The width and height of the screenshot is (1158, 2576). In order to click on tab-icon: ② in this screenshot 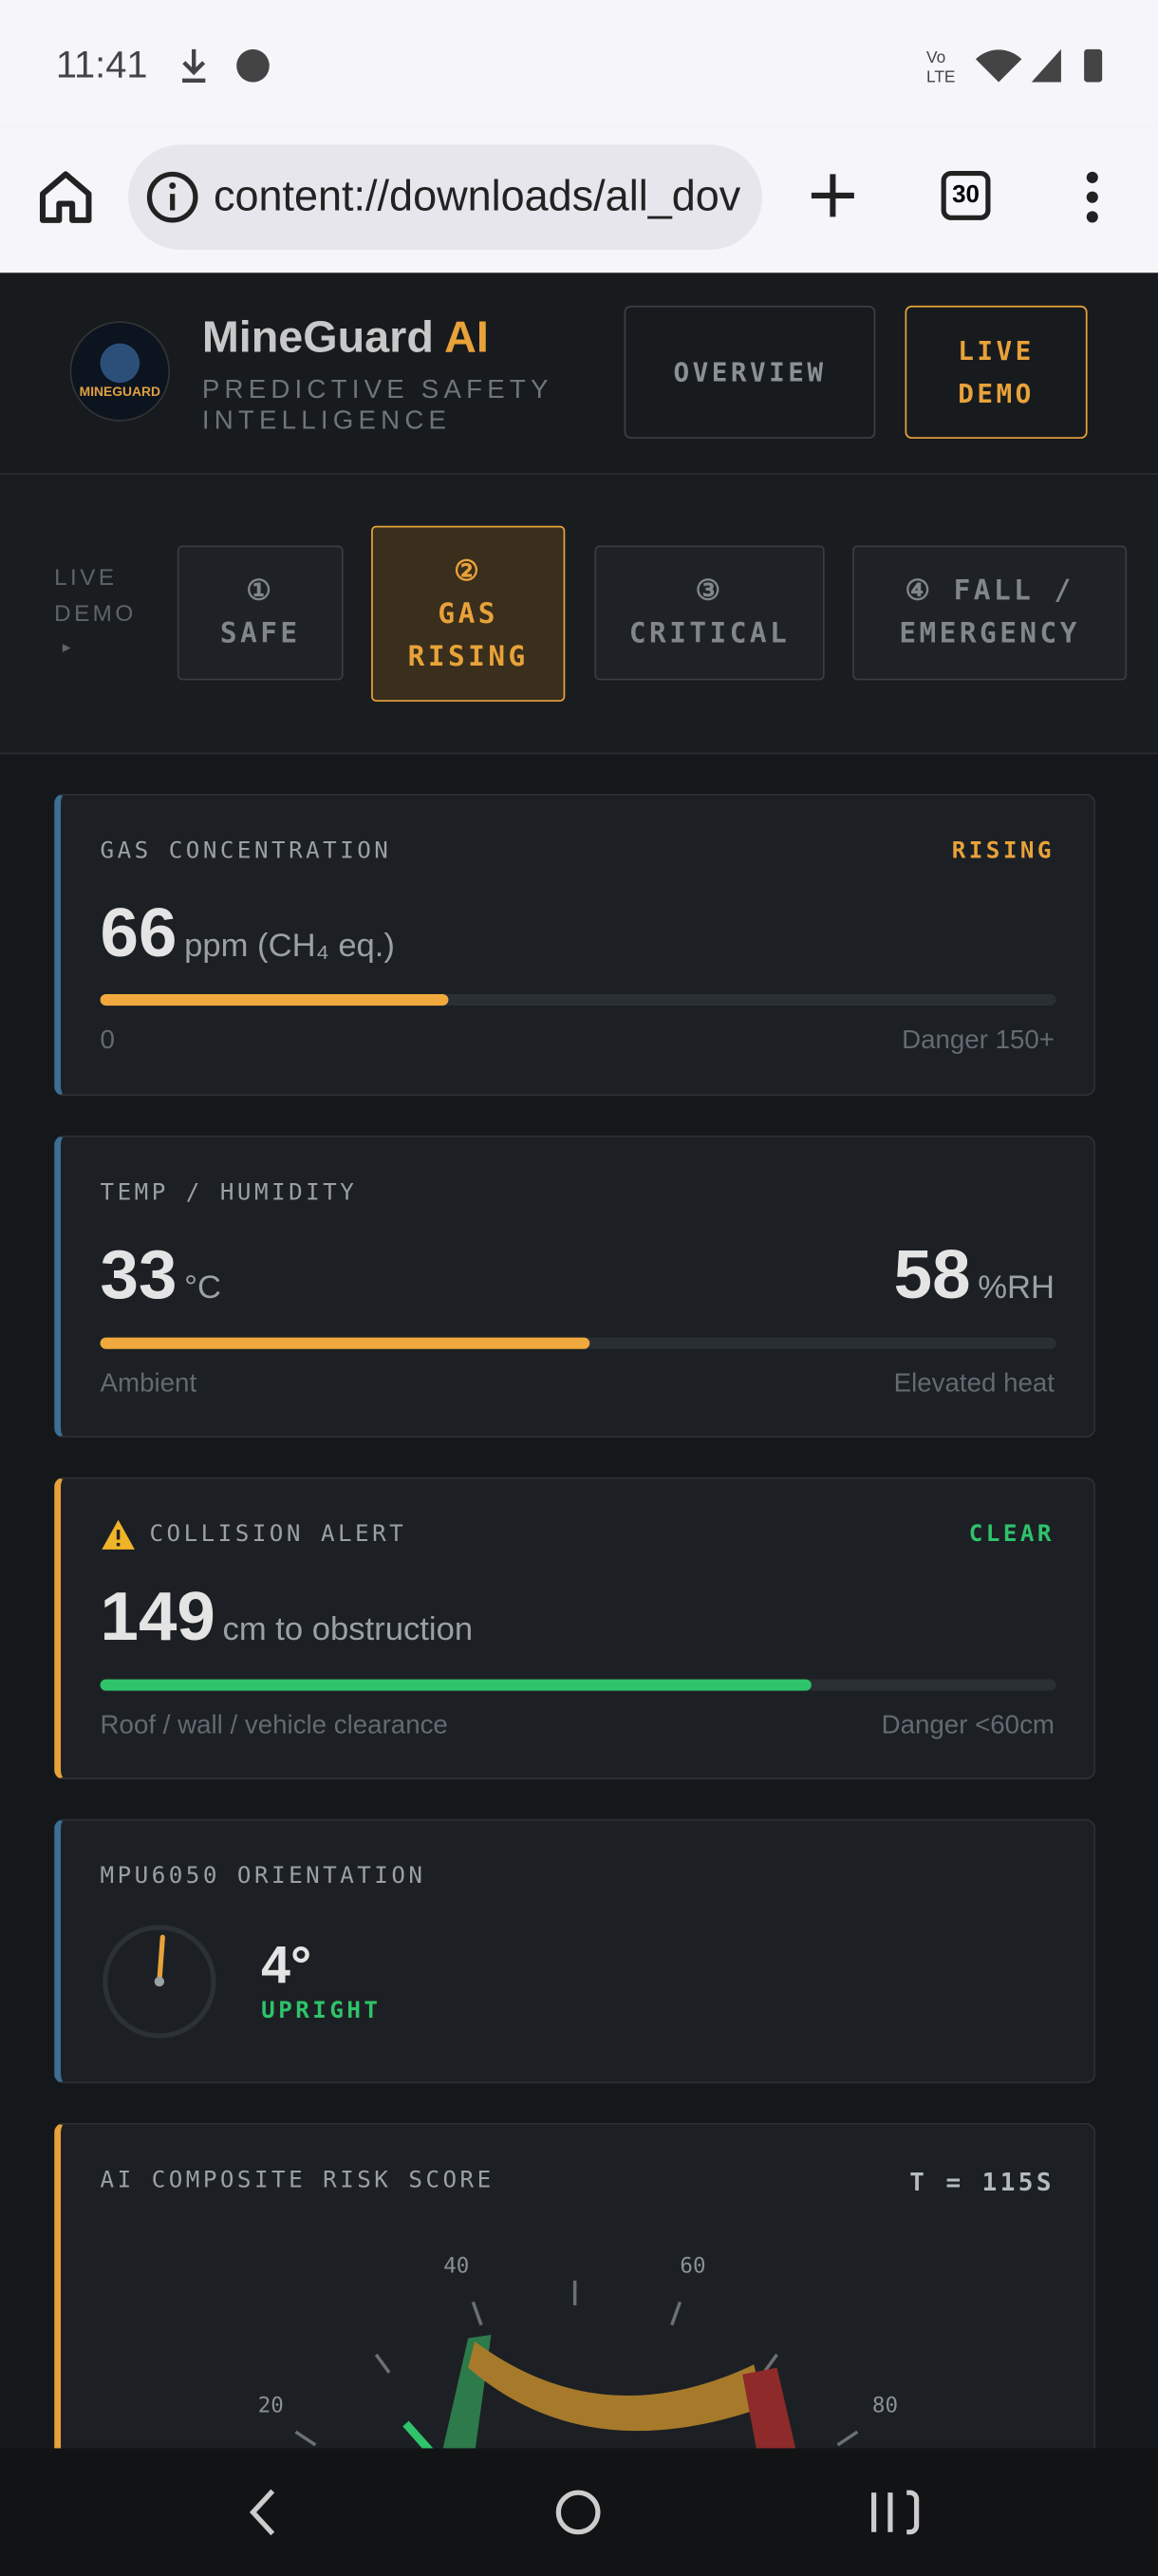, I will do `click(468, 571)`.